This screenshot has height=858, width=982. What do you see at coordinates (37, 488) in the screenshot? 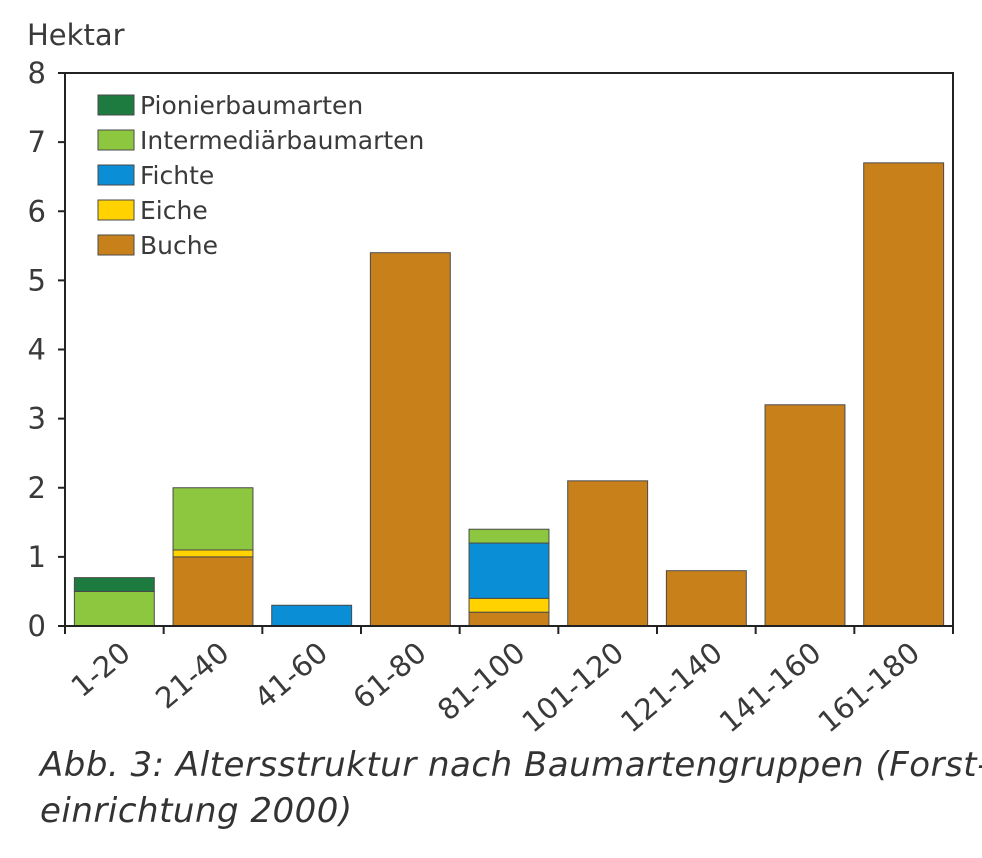
I see `y-tick-label: 2` at bounding box center [37, 488].